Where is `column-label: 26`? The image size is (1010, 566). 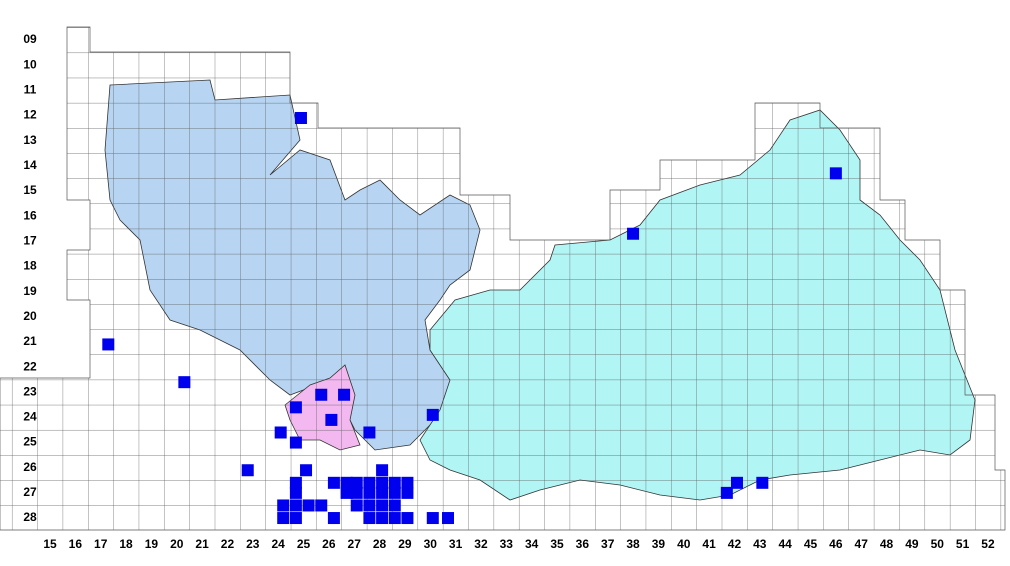
column-label: 26 is located at coordinates (329, 544).